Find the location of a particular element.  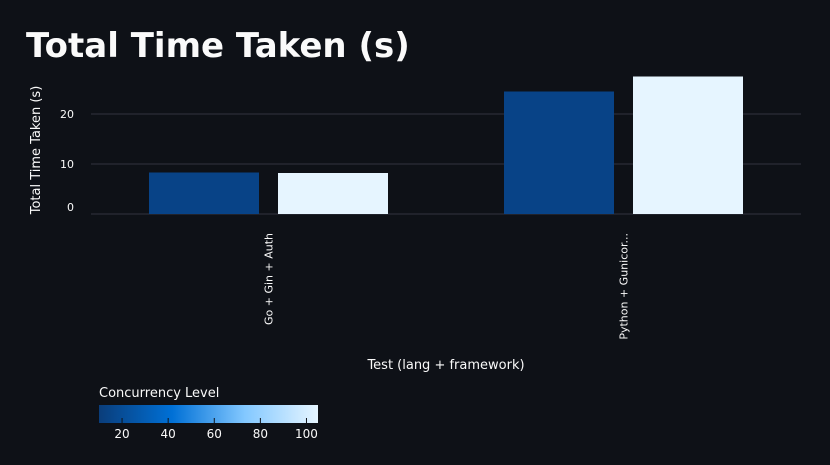

legend-ticks: 20 40 60 80 100 is located at coordinates (216, 429).